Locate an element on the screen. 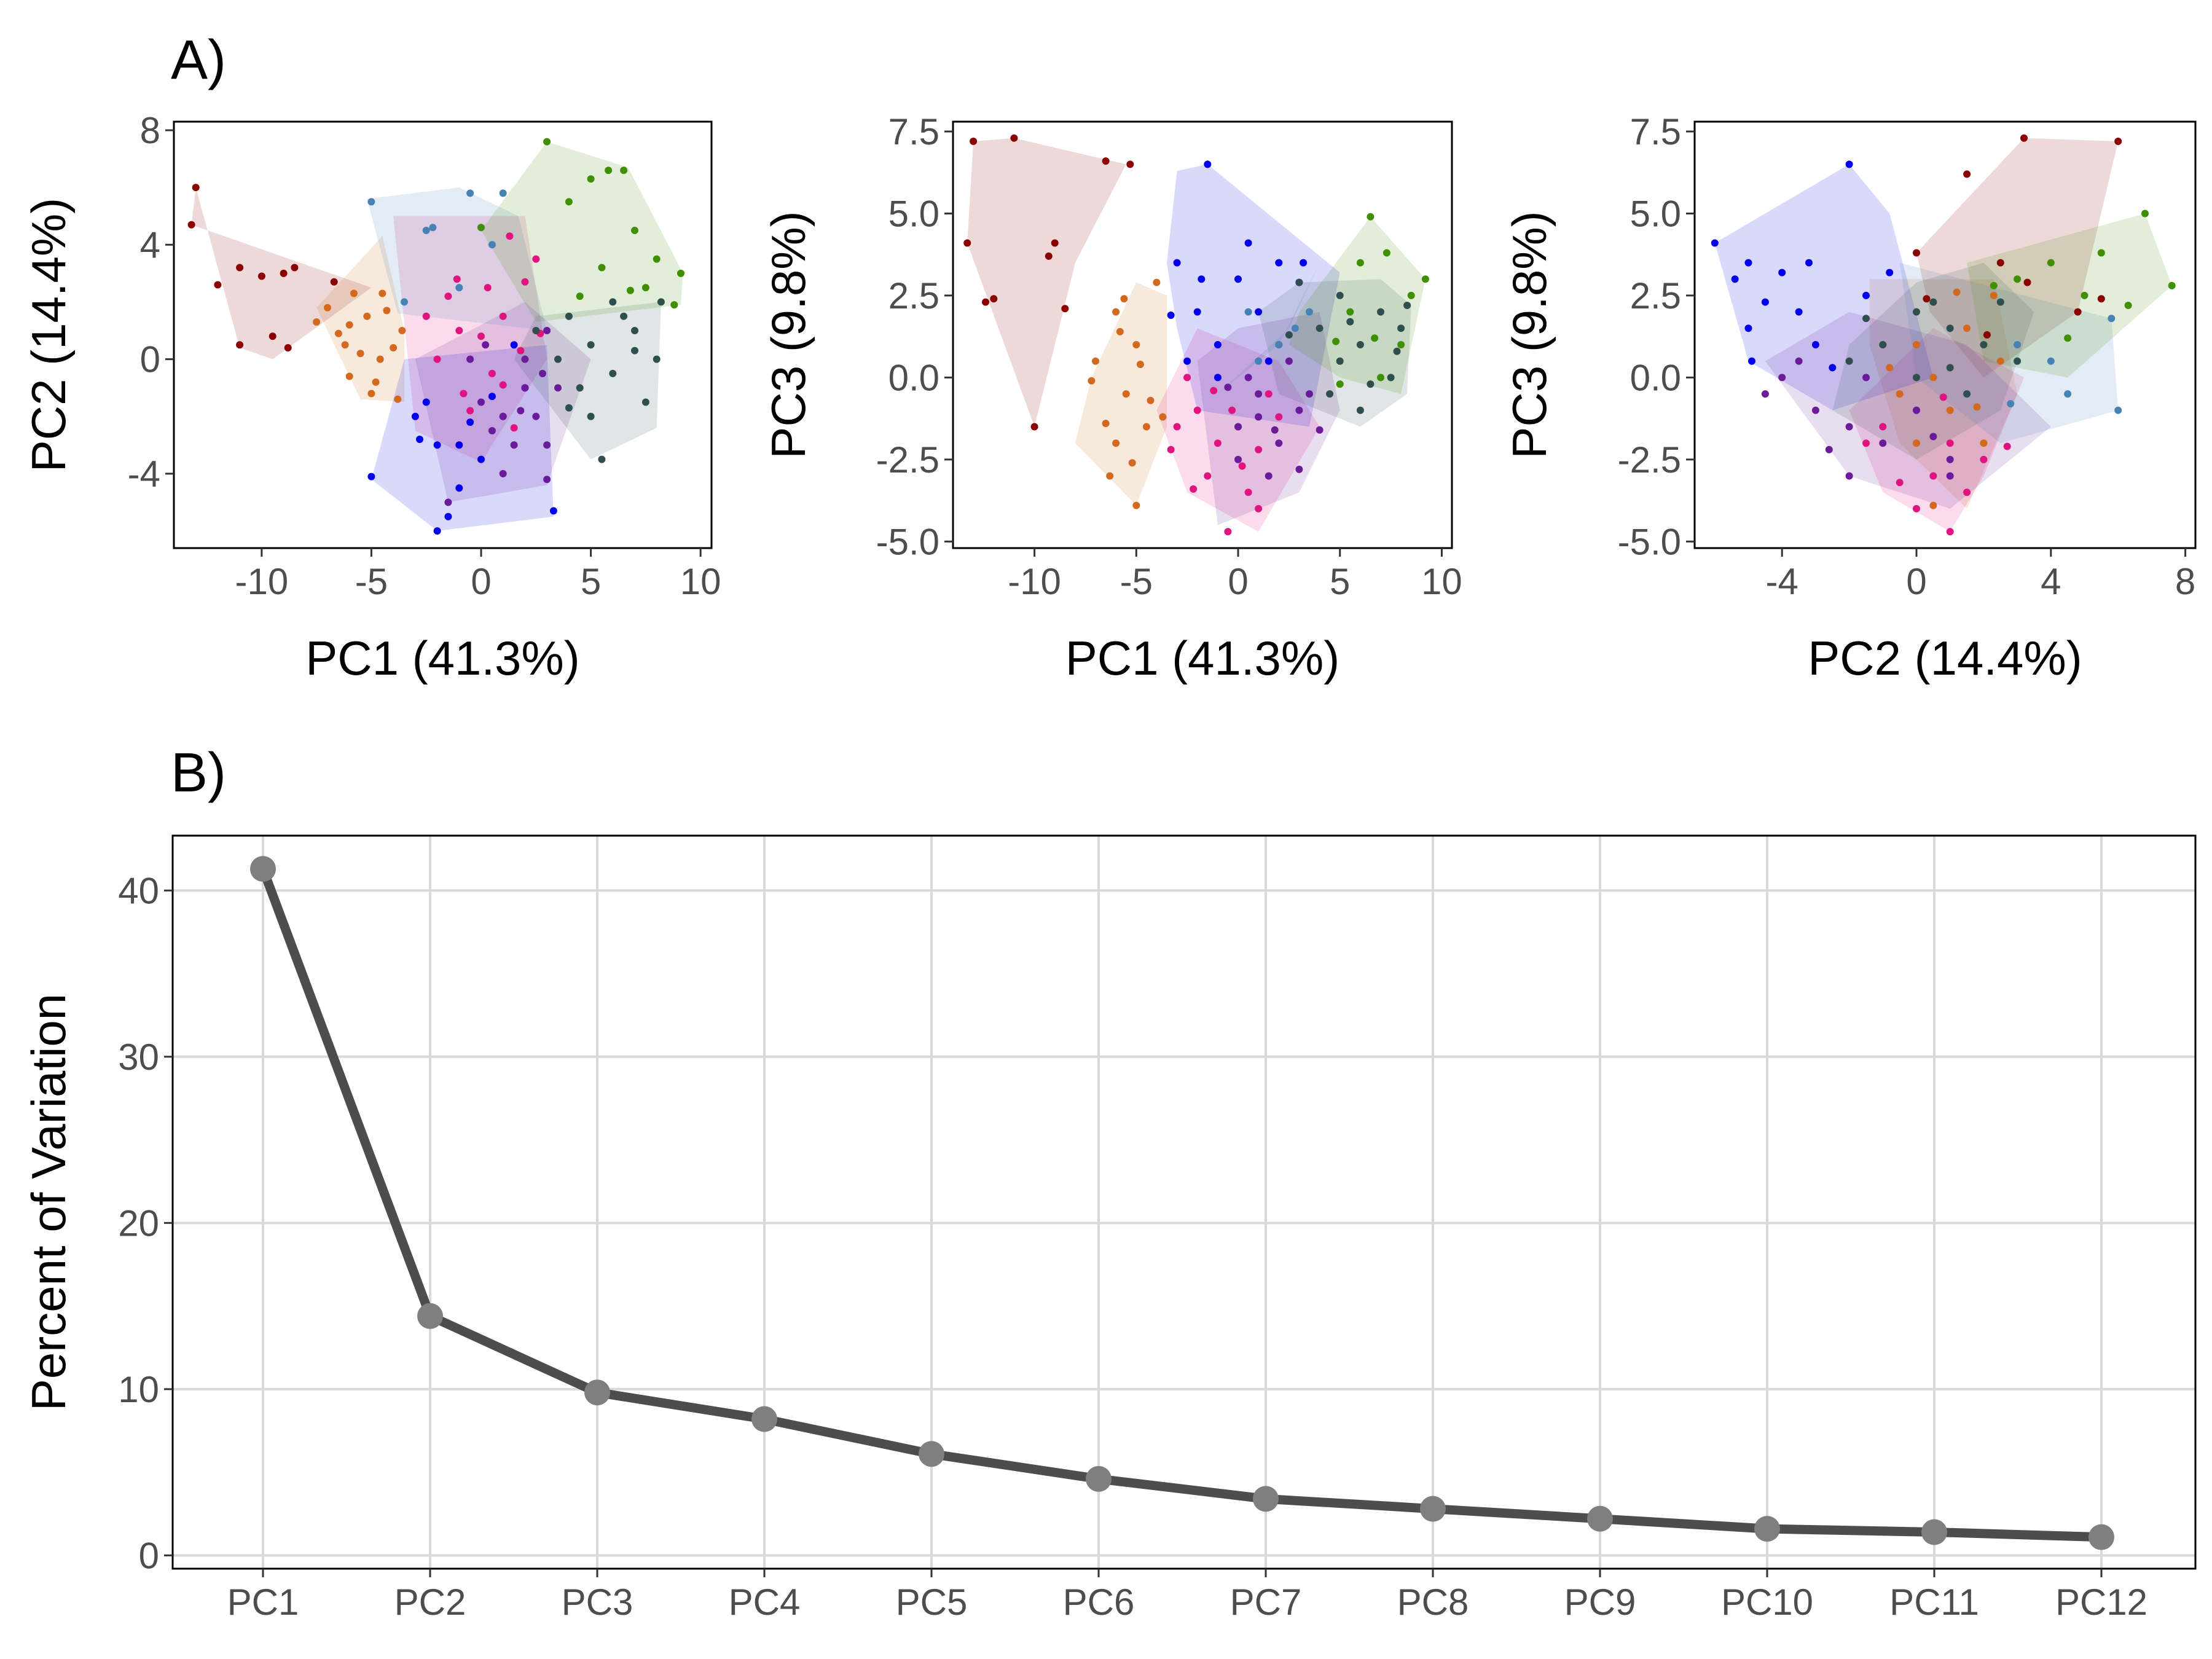  y-tick-label: 0 is located at coordinates (150, 359).